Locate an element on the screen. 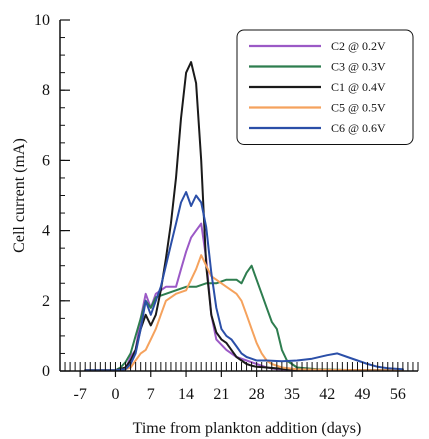  x-tick-label: 7 is located at coordinates (151, 394).